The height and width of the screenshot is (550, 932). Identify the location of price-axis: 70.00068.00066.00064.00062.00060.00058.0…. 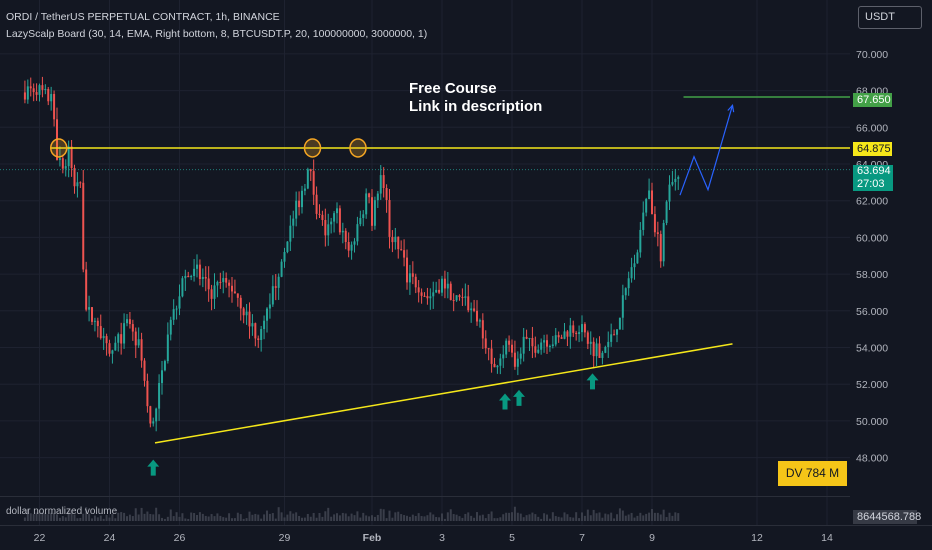
(872, 257).